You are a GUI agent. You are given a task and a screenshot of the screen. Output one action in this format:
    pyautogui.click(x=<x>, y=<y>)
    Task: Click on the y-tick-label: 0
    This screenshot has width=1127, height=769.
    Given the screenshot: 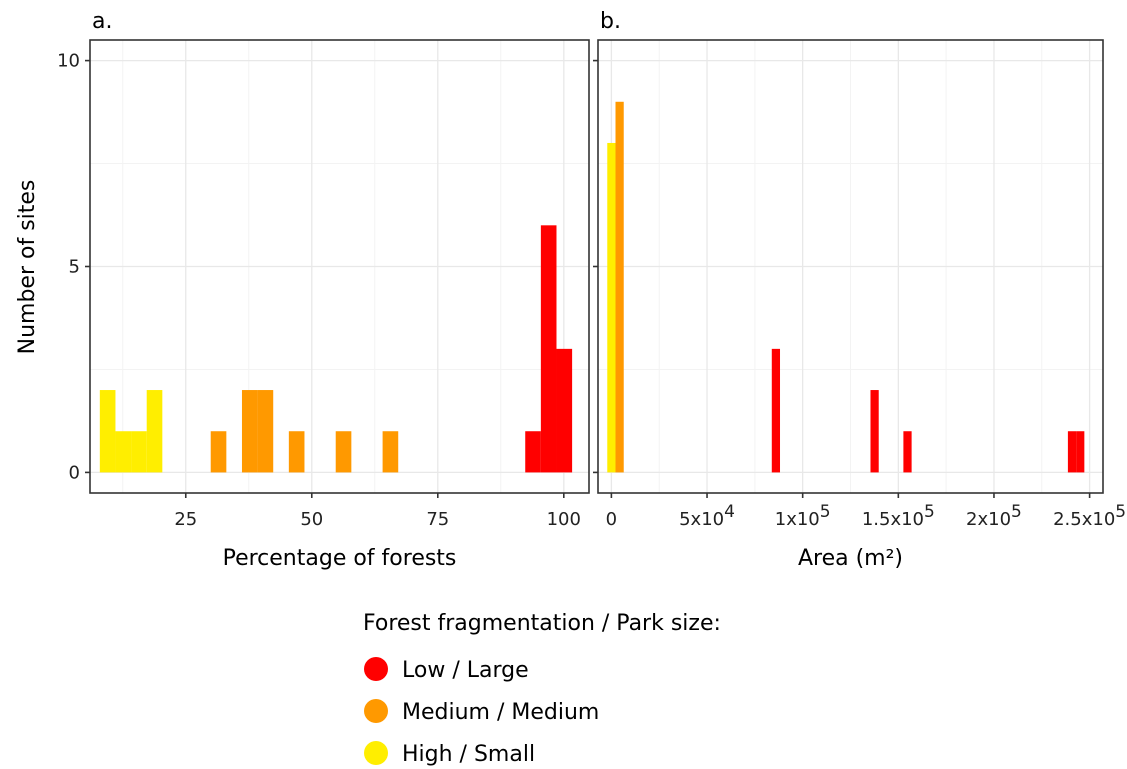 What is the action you would take?
    pyautogui.click(x=74, y=472)
    